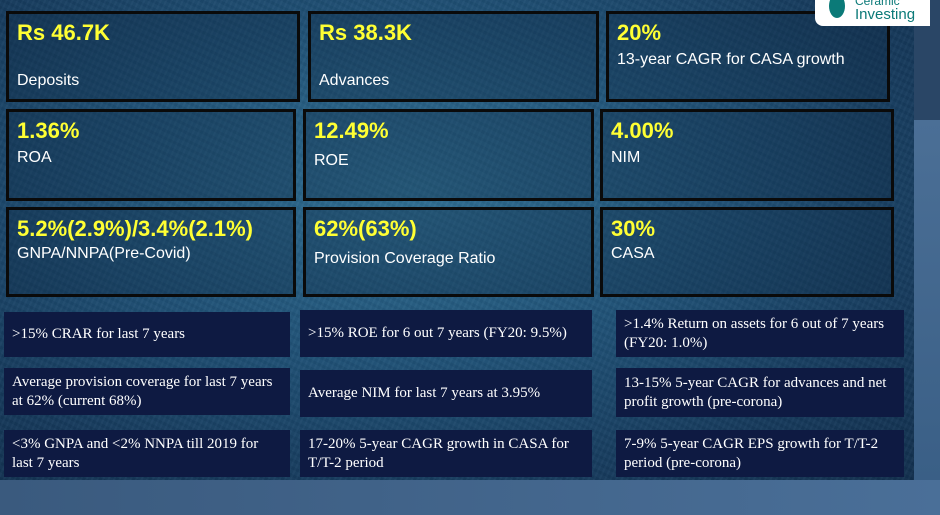 This screenshot has width=940, height=515. What do you see at coordinates (633, 253) in the screenshot?
I see `metric-label: CASA` at bounding box center [633, 253].